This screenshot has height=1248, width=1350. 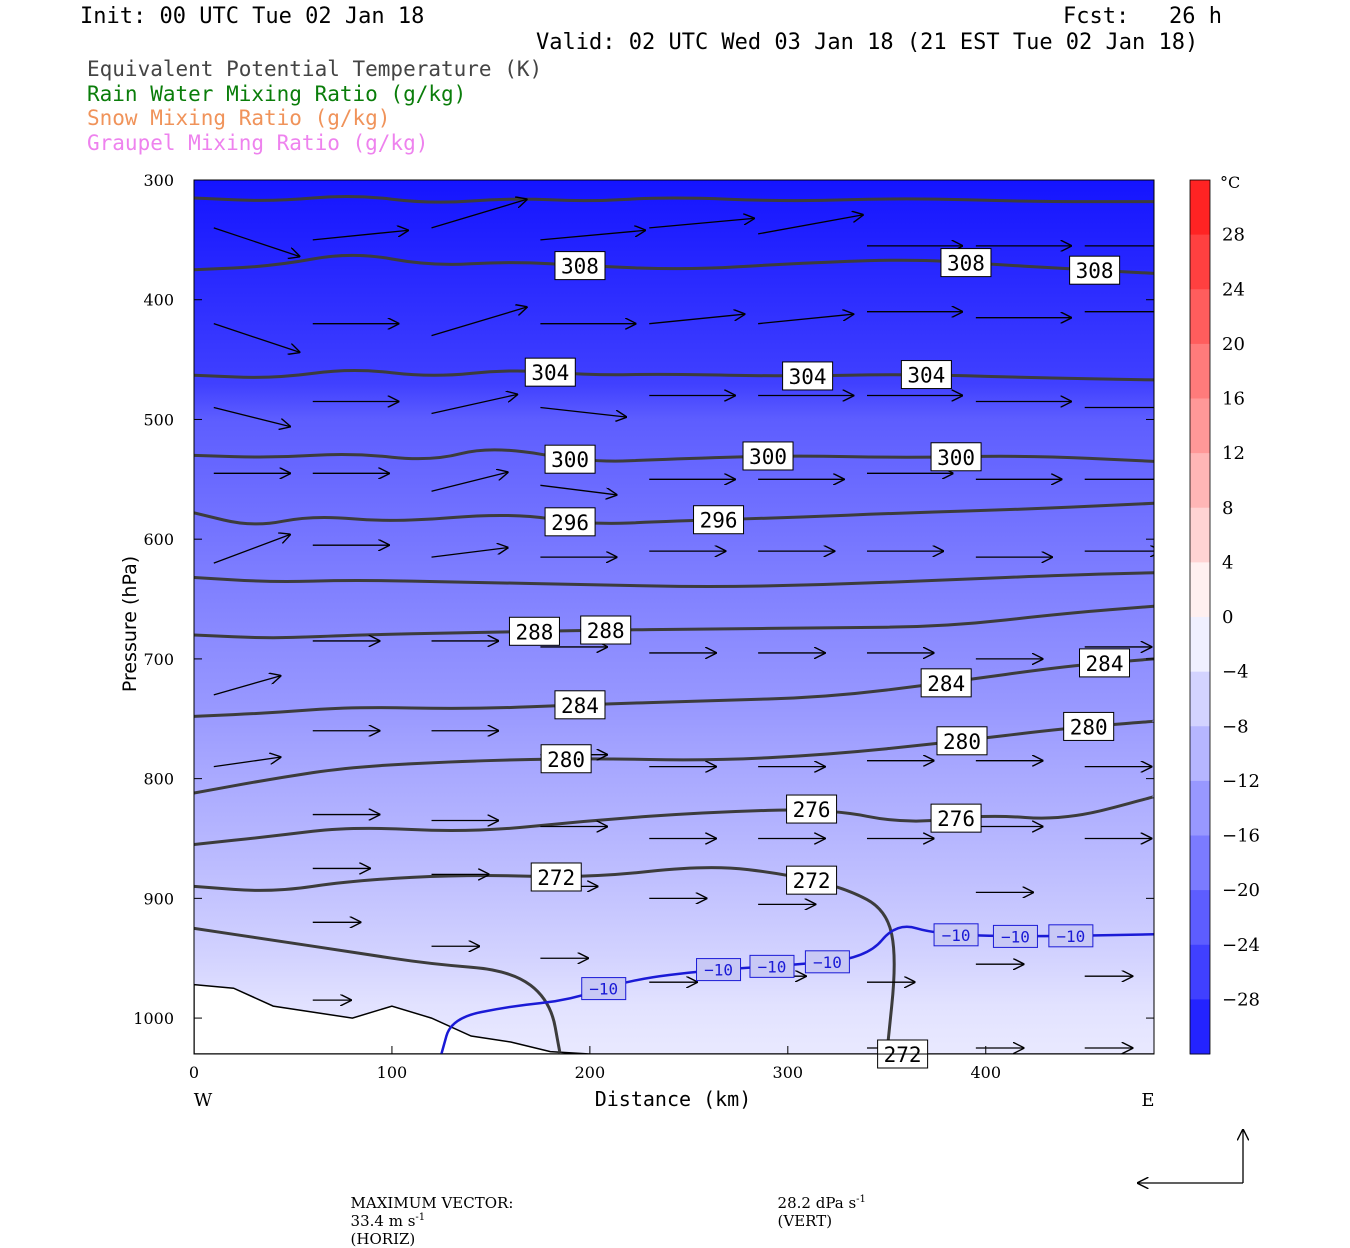 I want to click on vert-tag: (VERT), so click(x=805, y=1221).